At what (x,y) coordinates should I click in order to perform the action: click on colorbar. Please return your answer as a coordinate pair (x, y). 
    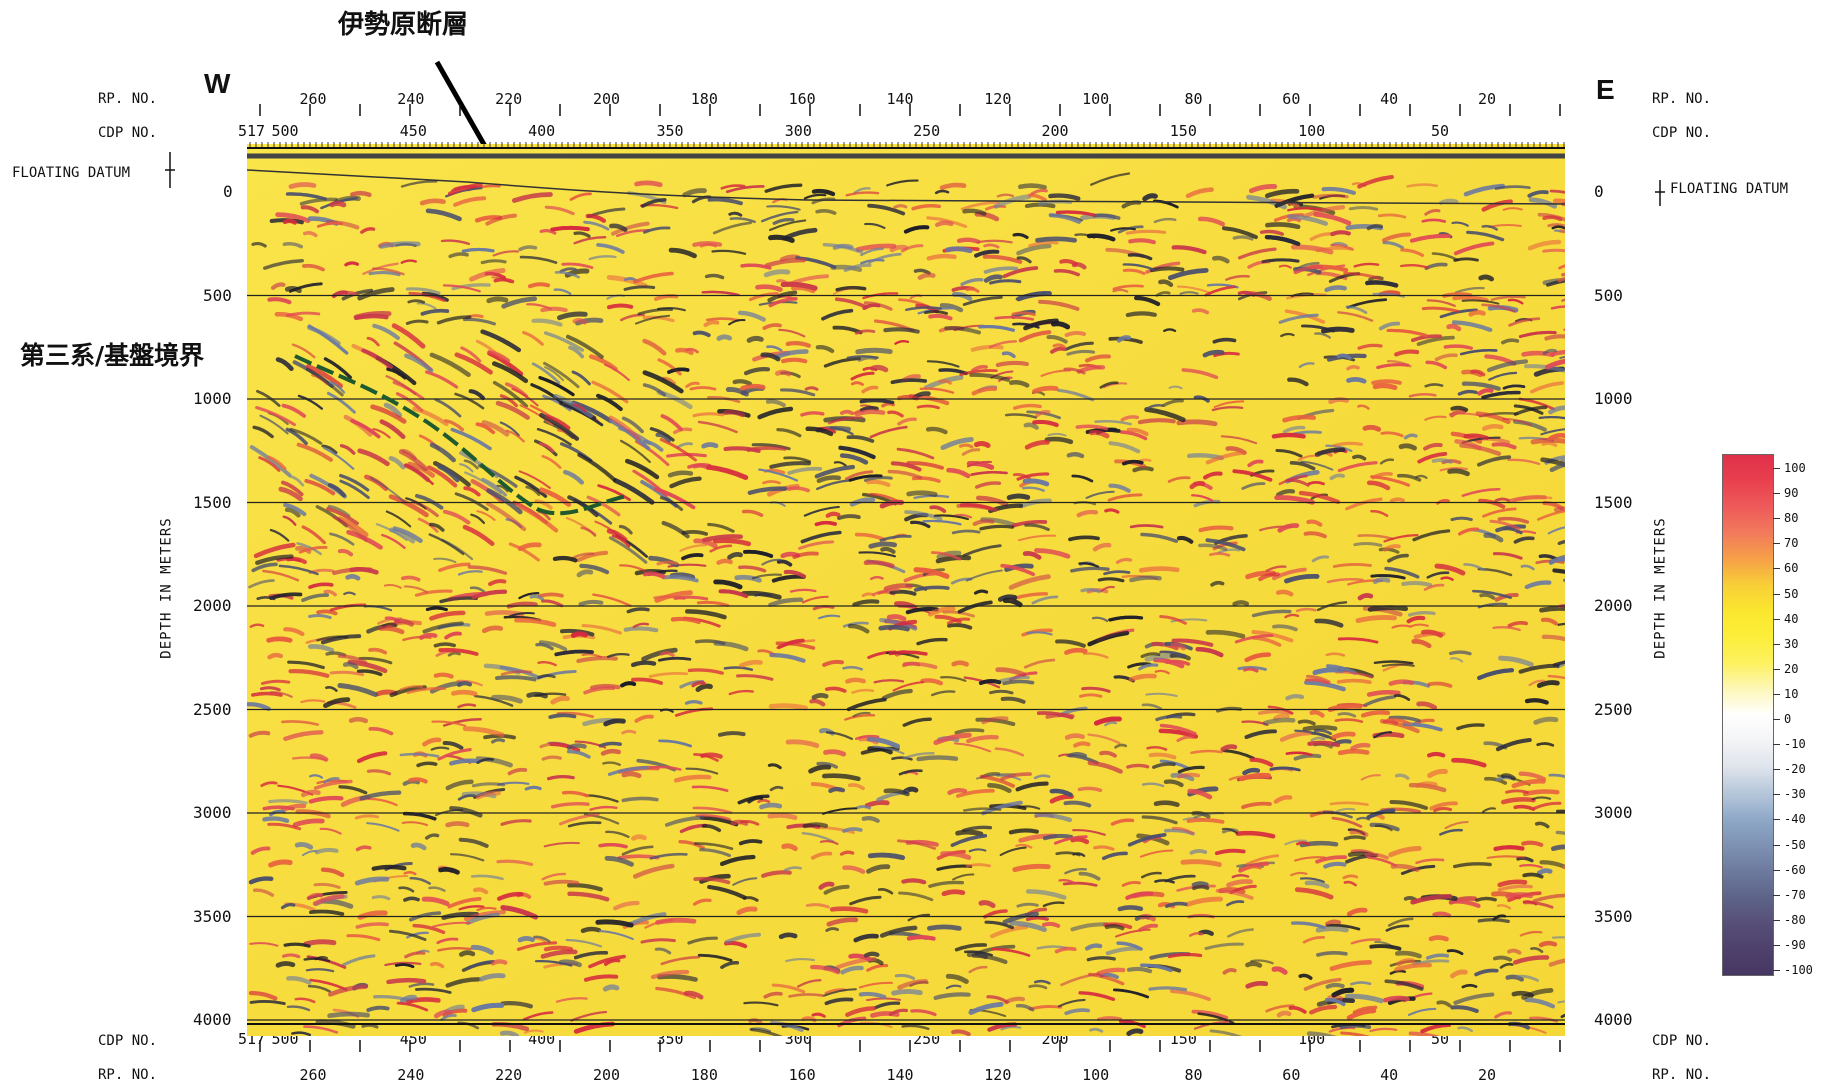
    Looking at the image, I should click on (1748, 715).